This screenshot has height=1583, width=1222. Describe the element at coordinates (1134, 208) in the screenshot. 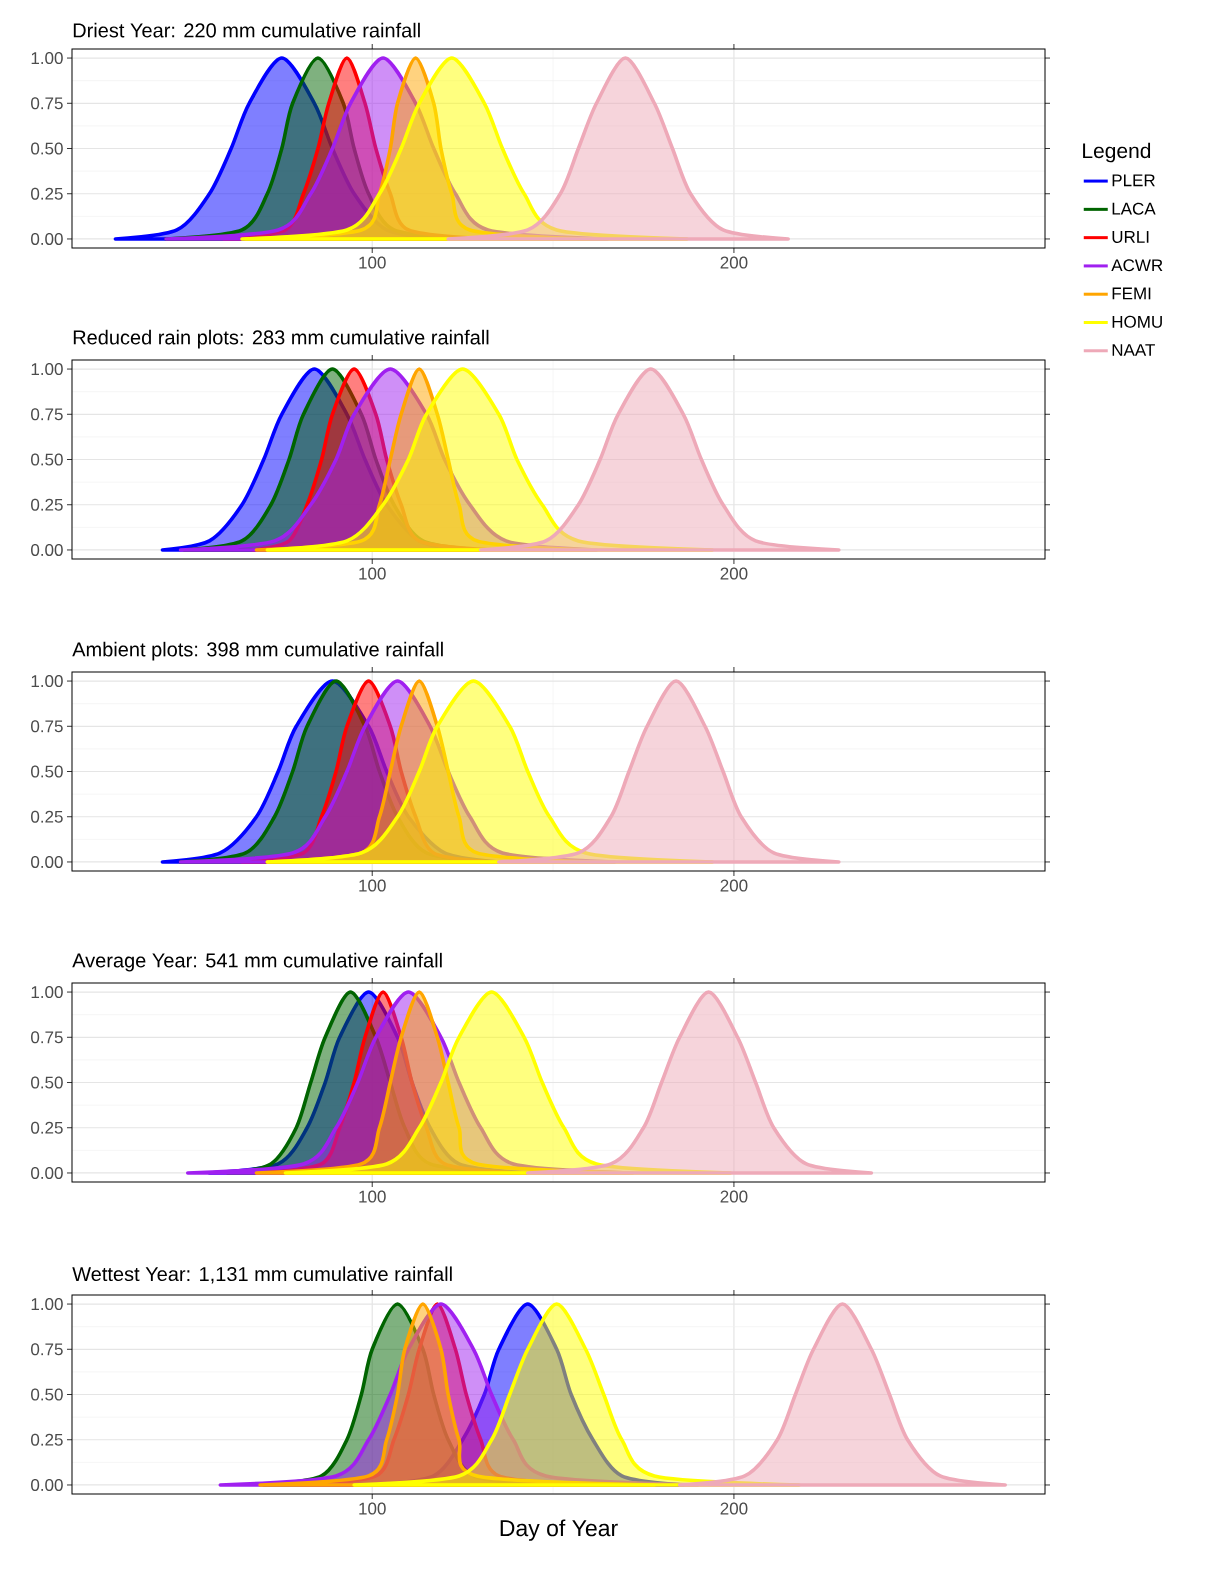

I see `legend-label: LACA` at that location.